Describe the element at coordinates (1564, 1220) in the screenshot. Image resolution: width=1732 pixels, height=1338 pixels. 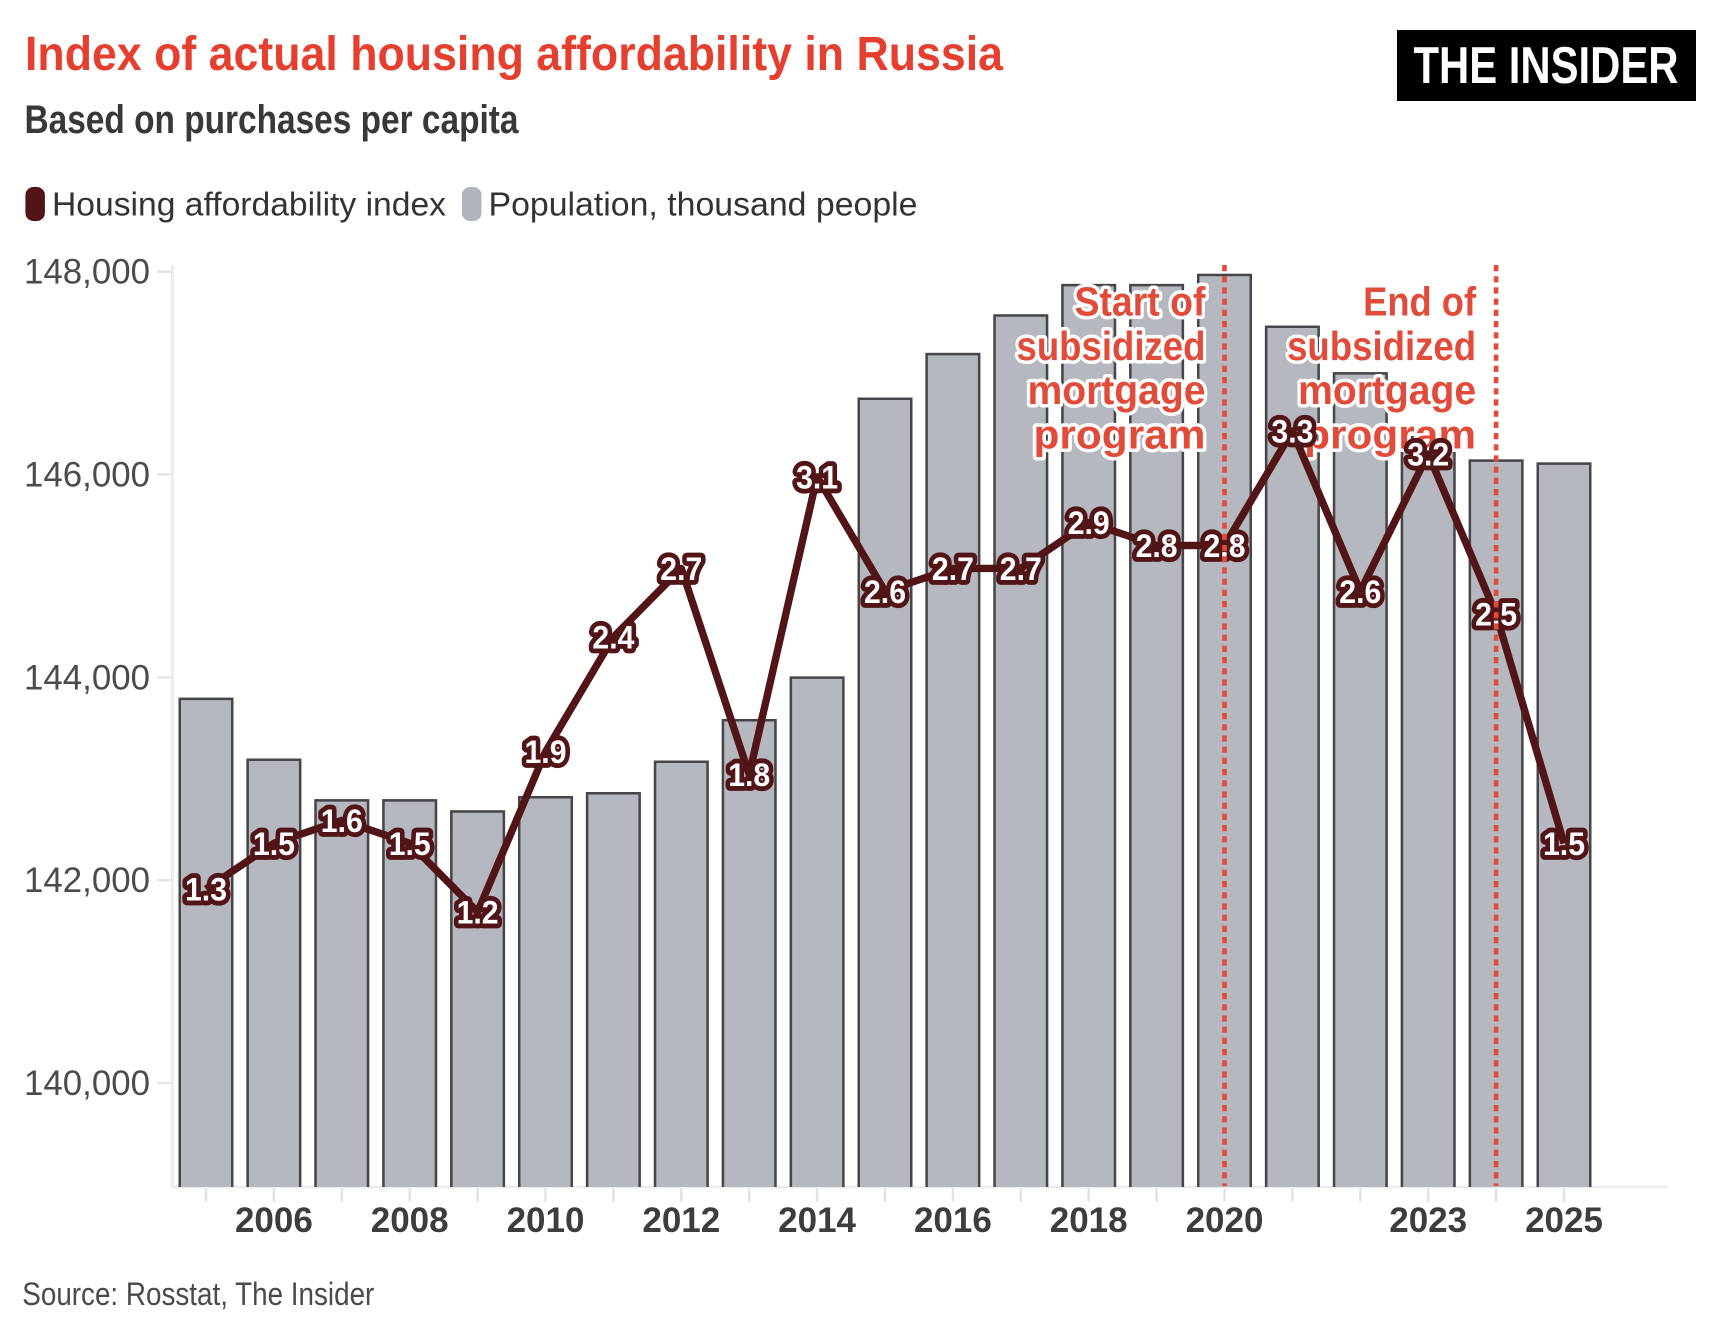
I see `svg-text: 2025` at that location.